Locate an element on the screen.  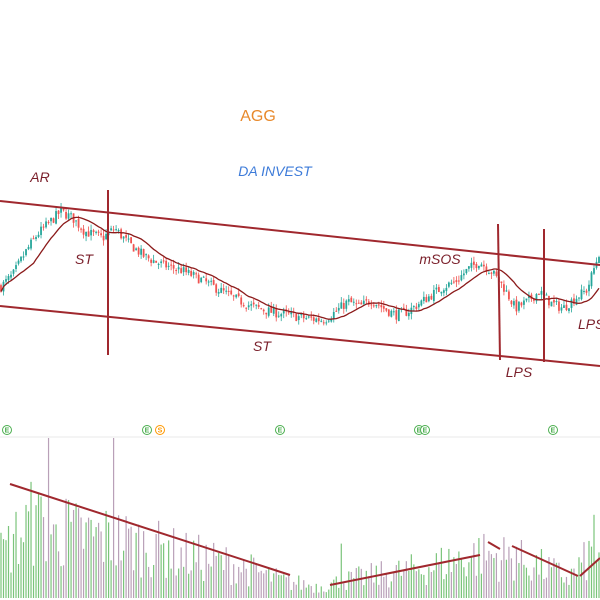
event-marker: E is located at coordinates (280, 430).